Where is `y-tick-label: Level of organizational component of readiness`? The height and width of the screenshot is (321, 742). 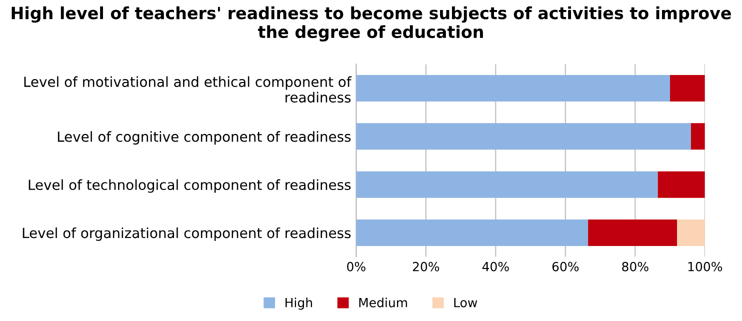 y-tick-label: Level of organizational component of readiness is located at coordinates (186, 234).